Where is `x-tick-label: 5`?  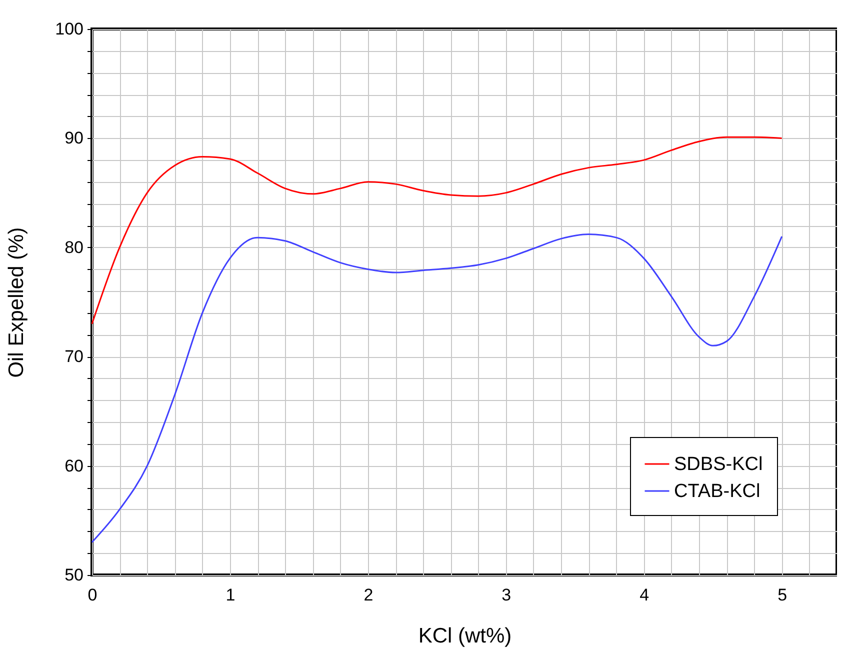 x-tick-label: 5 is located at coordinates (783, 595).